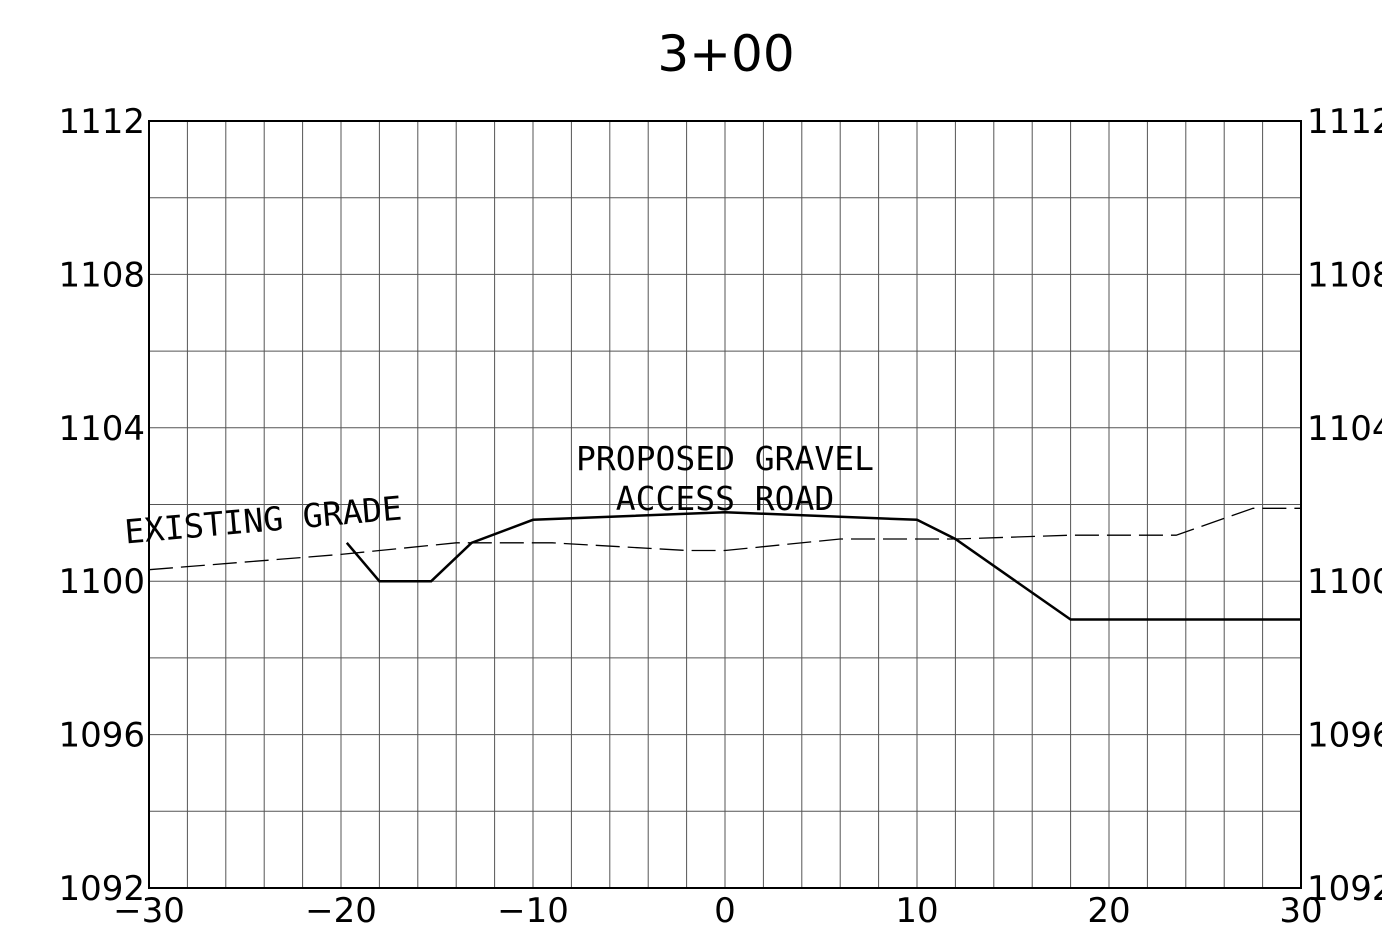 This screenshot has height=945, width=1382. Describe the element at coordinates (725, 54) in the screenshot. I see `chart-title: 3+00` at that location.